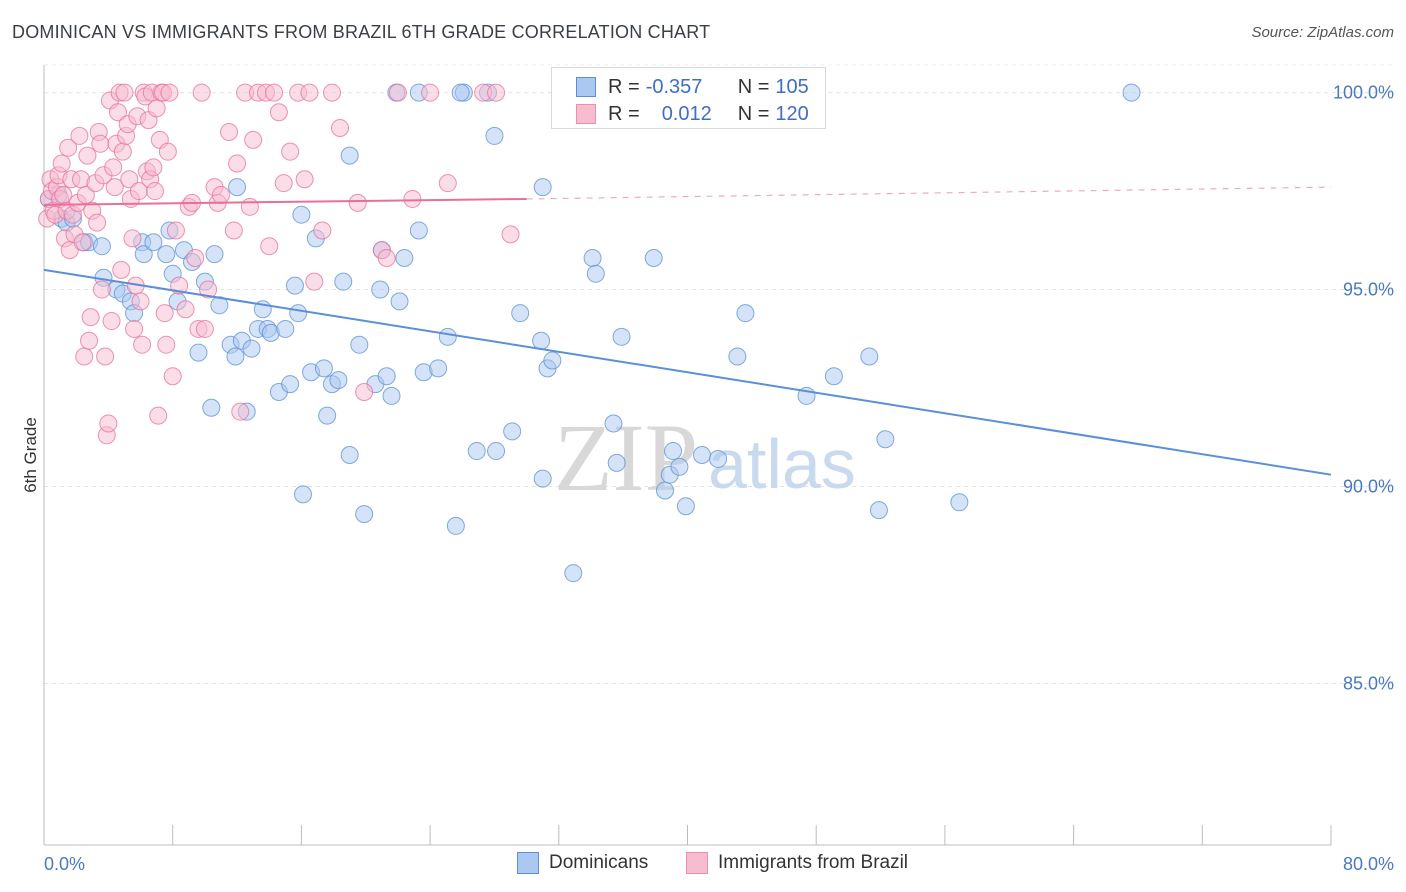  I want to click on chart-source: Source: ZipAtlas.com, so click(1322, 32).